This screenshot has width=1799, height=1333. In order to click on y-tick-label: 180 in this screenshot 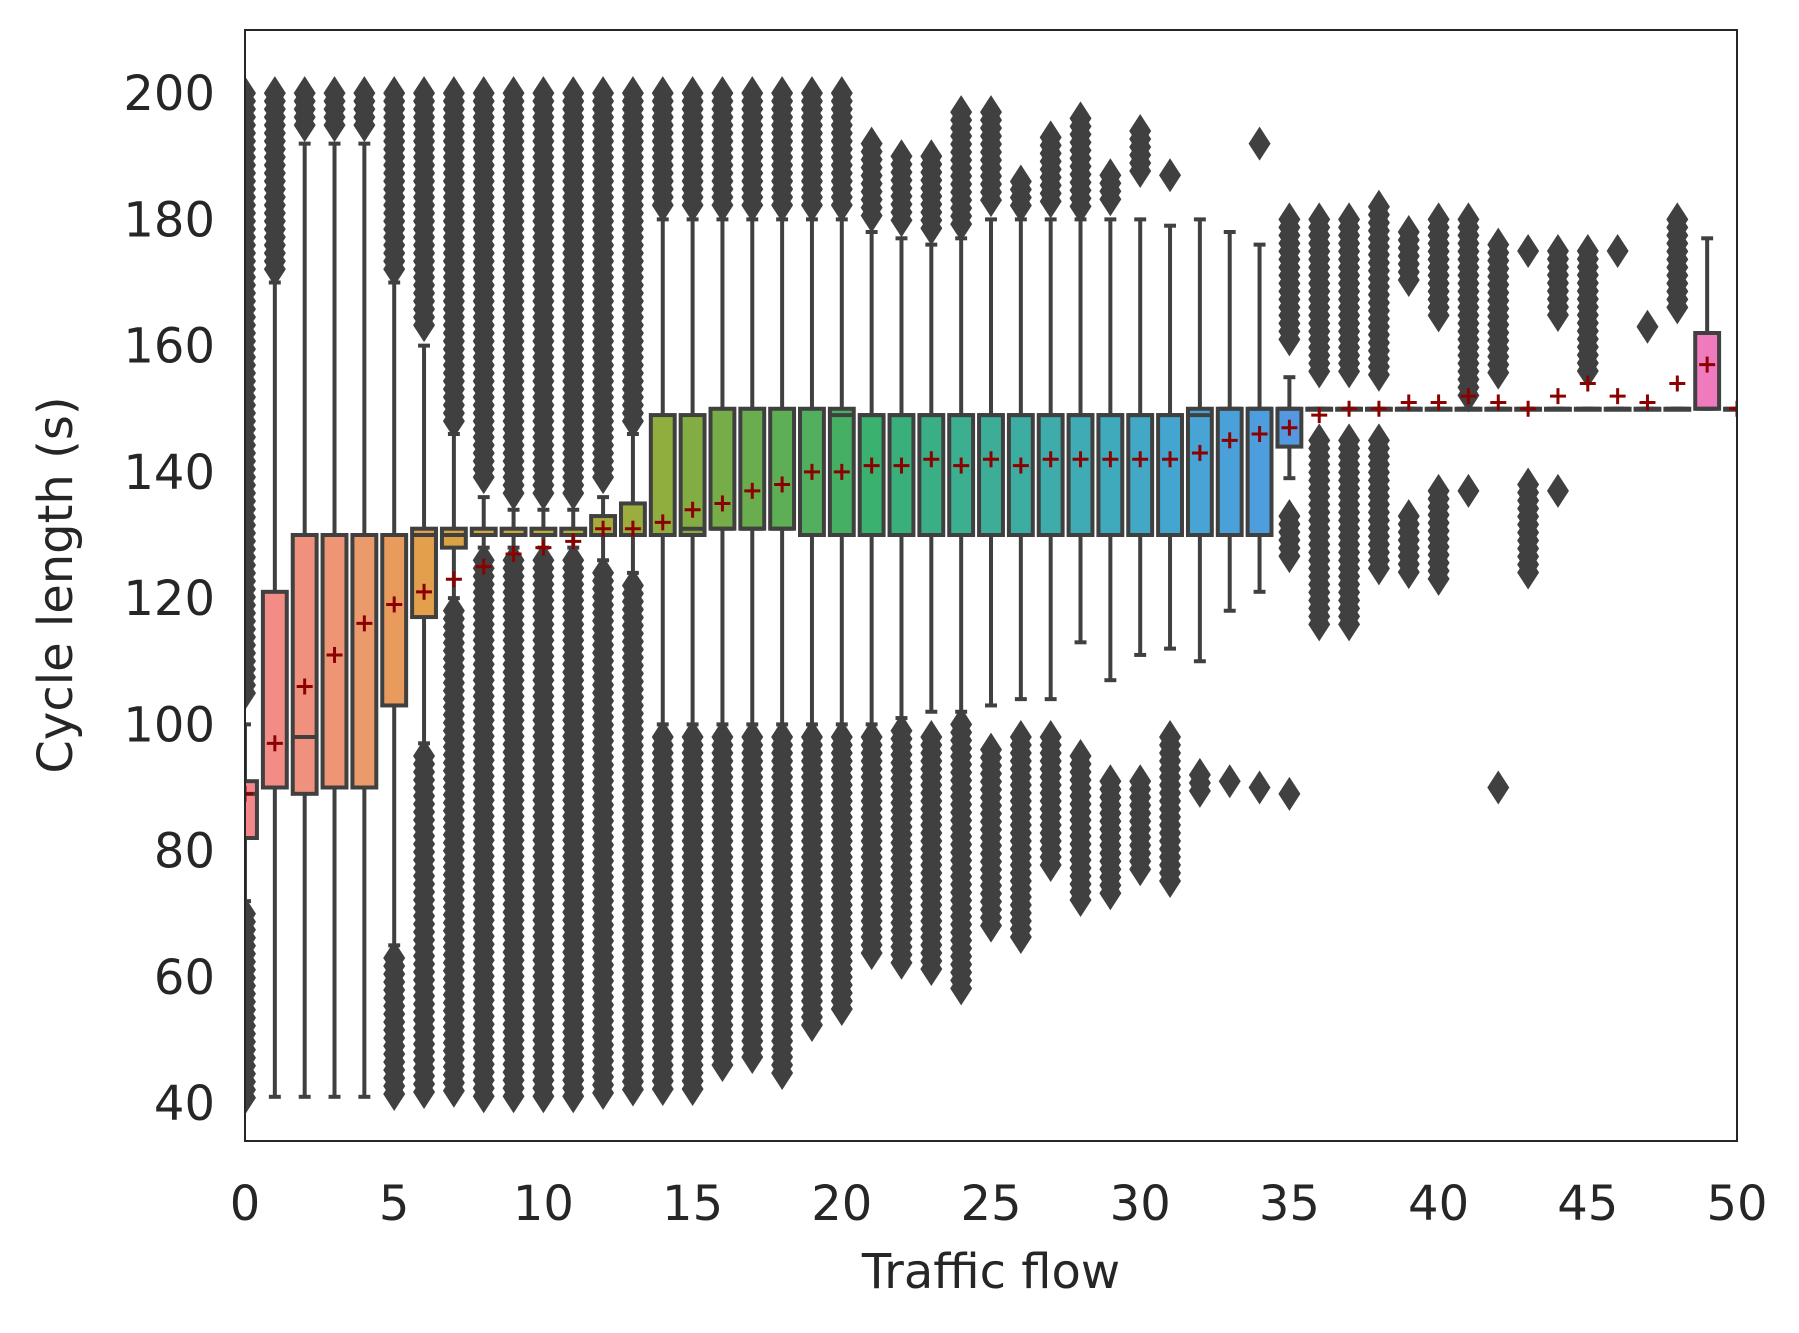, I will do `click(169, 220)`.